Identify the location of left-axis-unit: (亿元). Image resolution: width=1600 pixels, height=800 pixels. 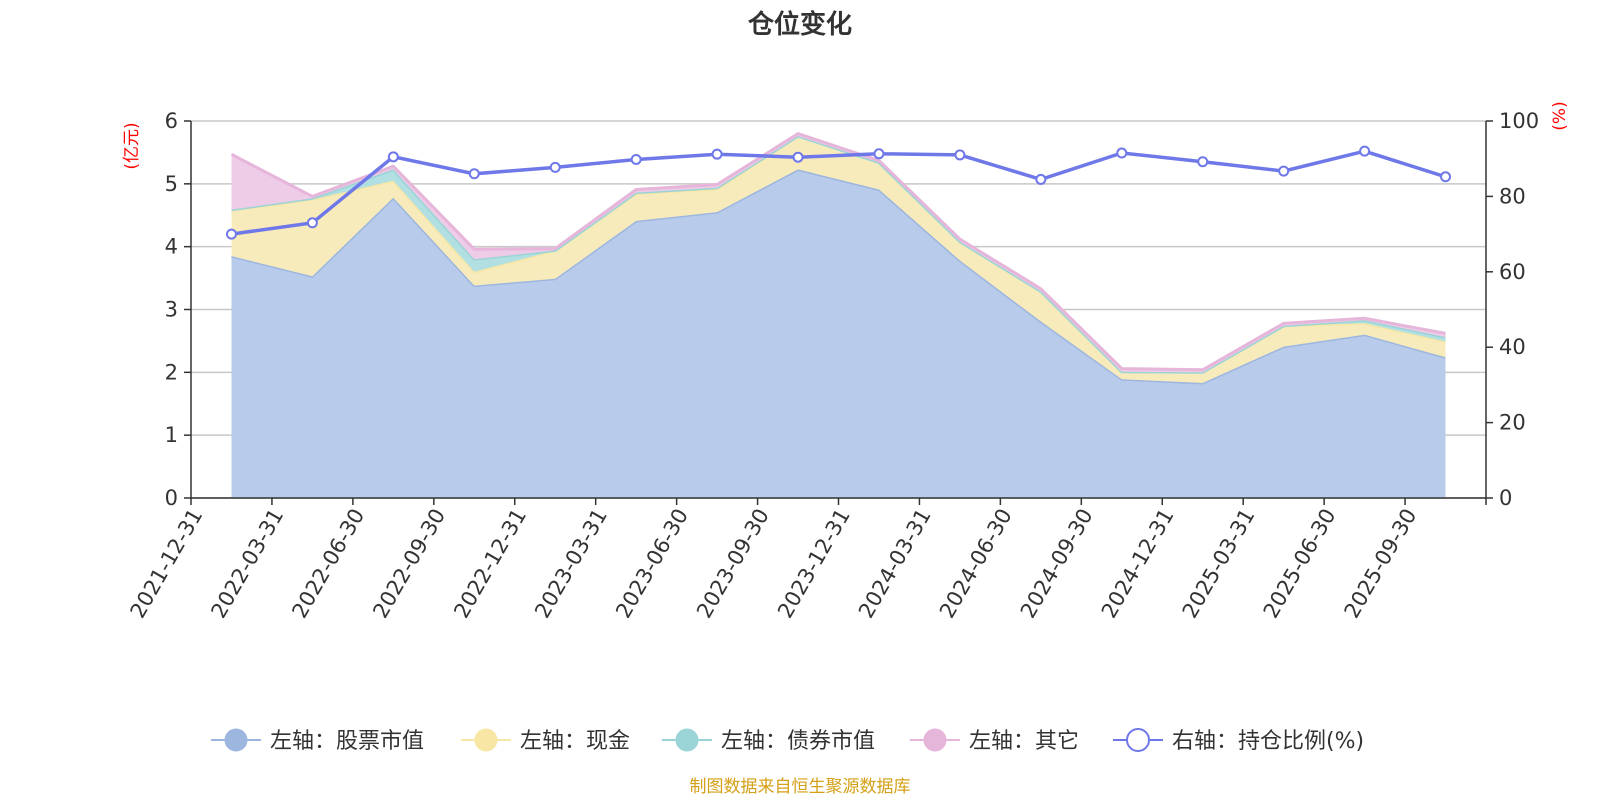
(132, 145).